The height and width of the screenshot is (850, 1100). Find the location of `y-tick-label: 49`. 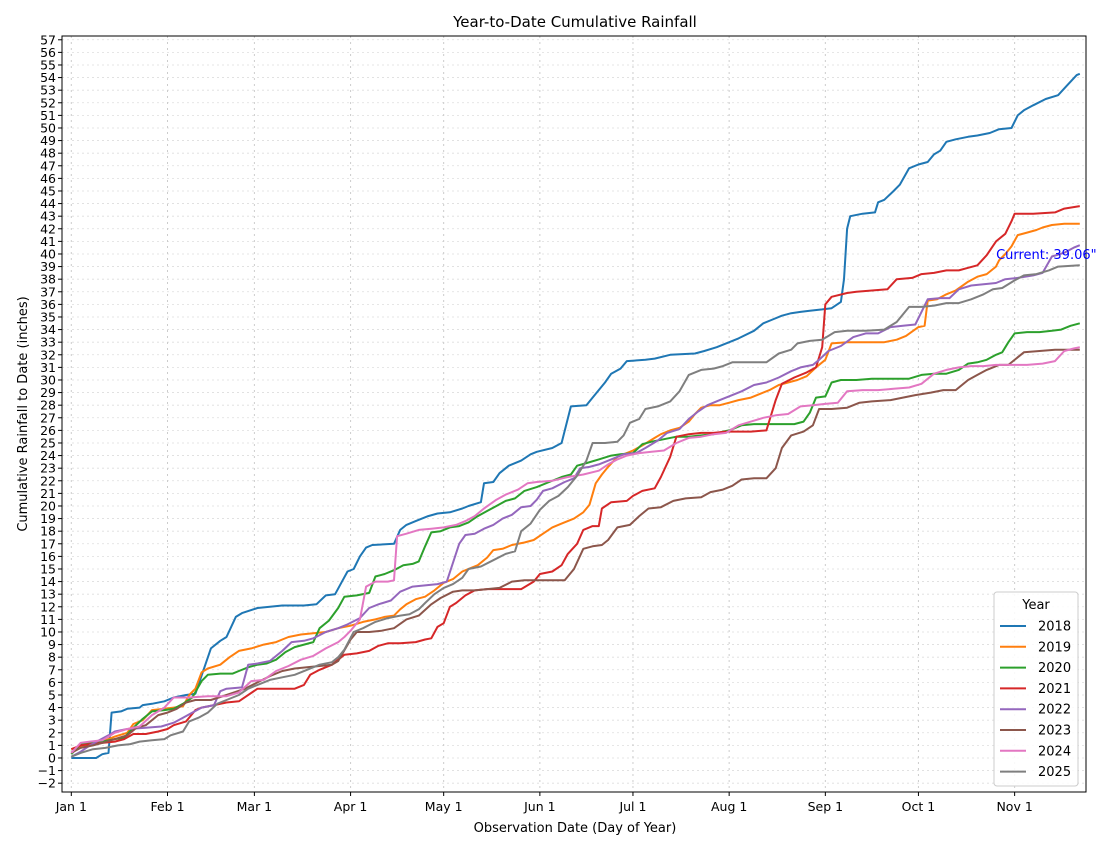

y-tick-label: 49 is located at coordinates (48, 140).